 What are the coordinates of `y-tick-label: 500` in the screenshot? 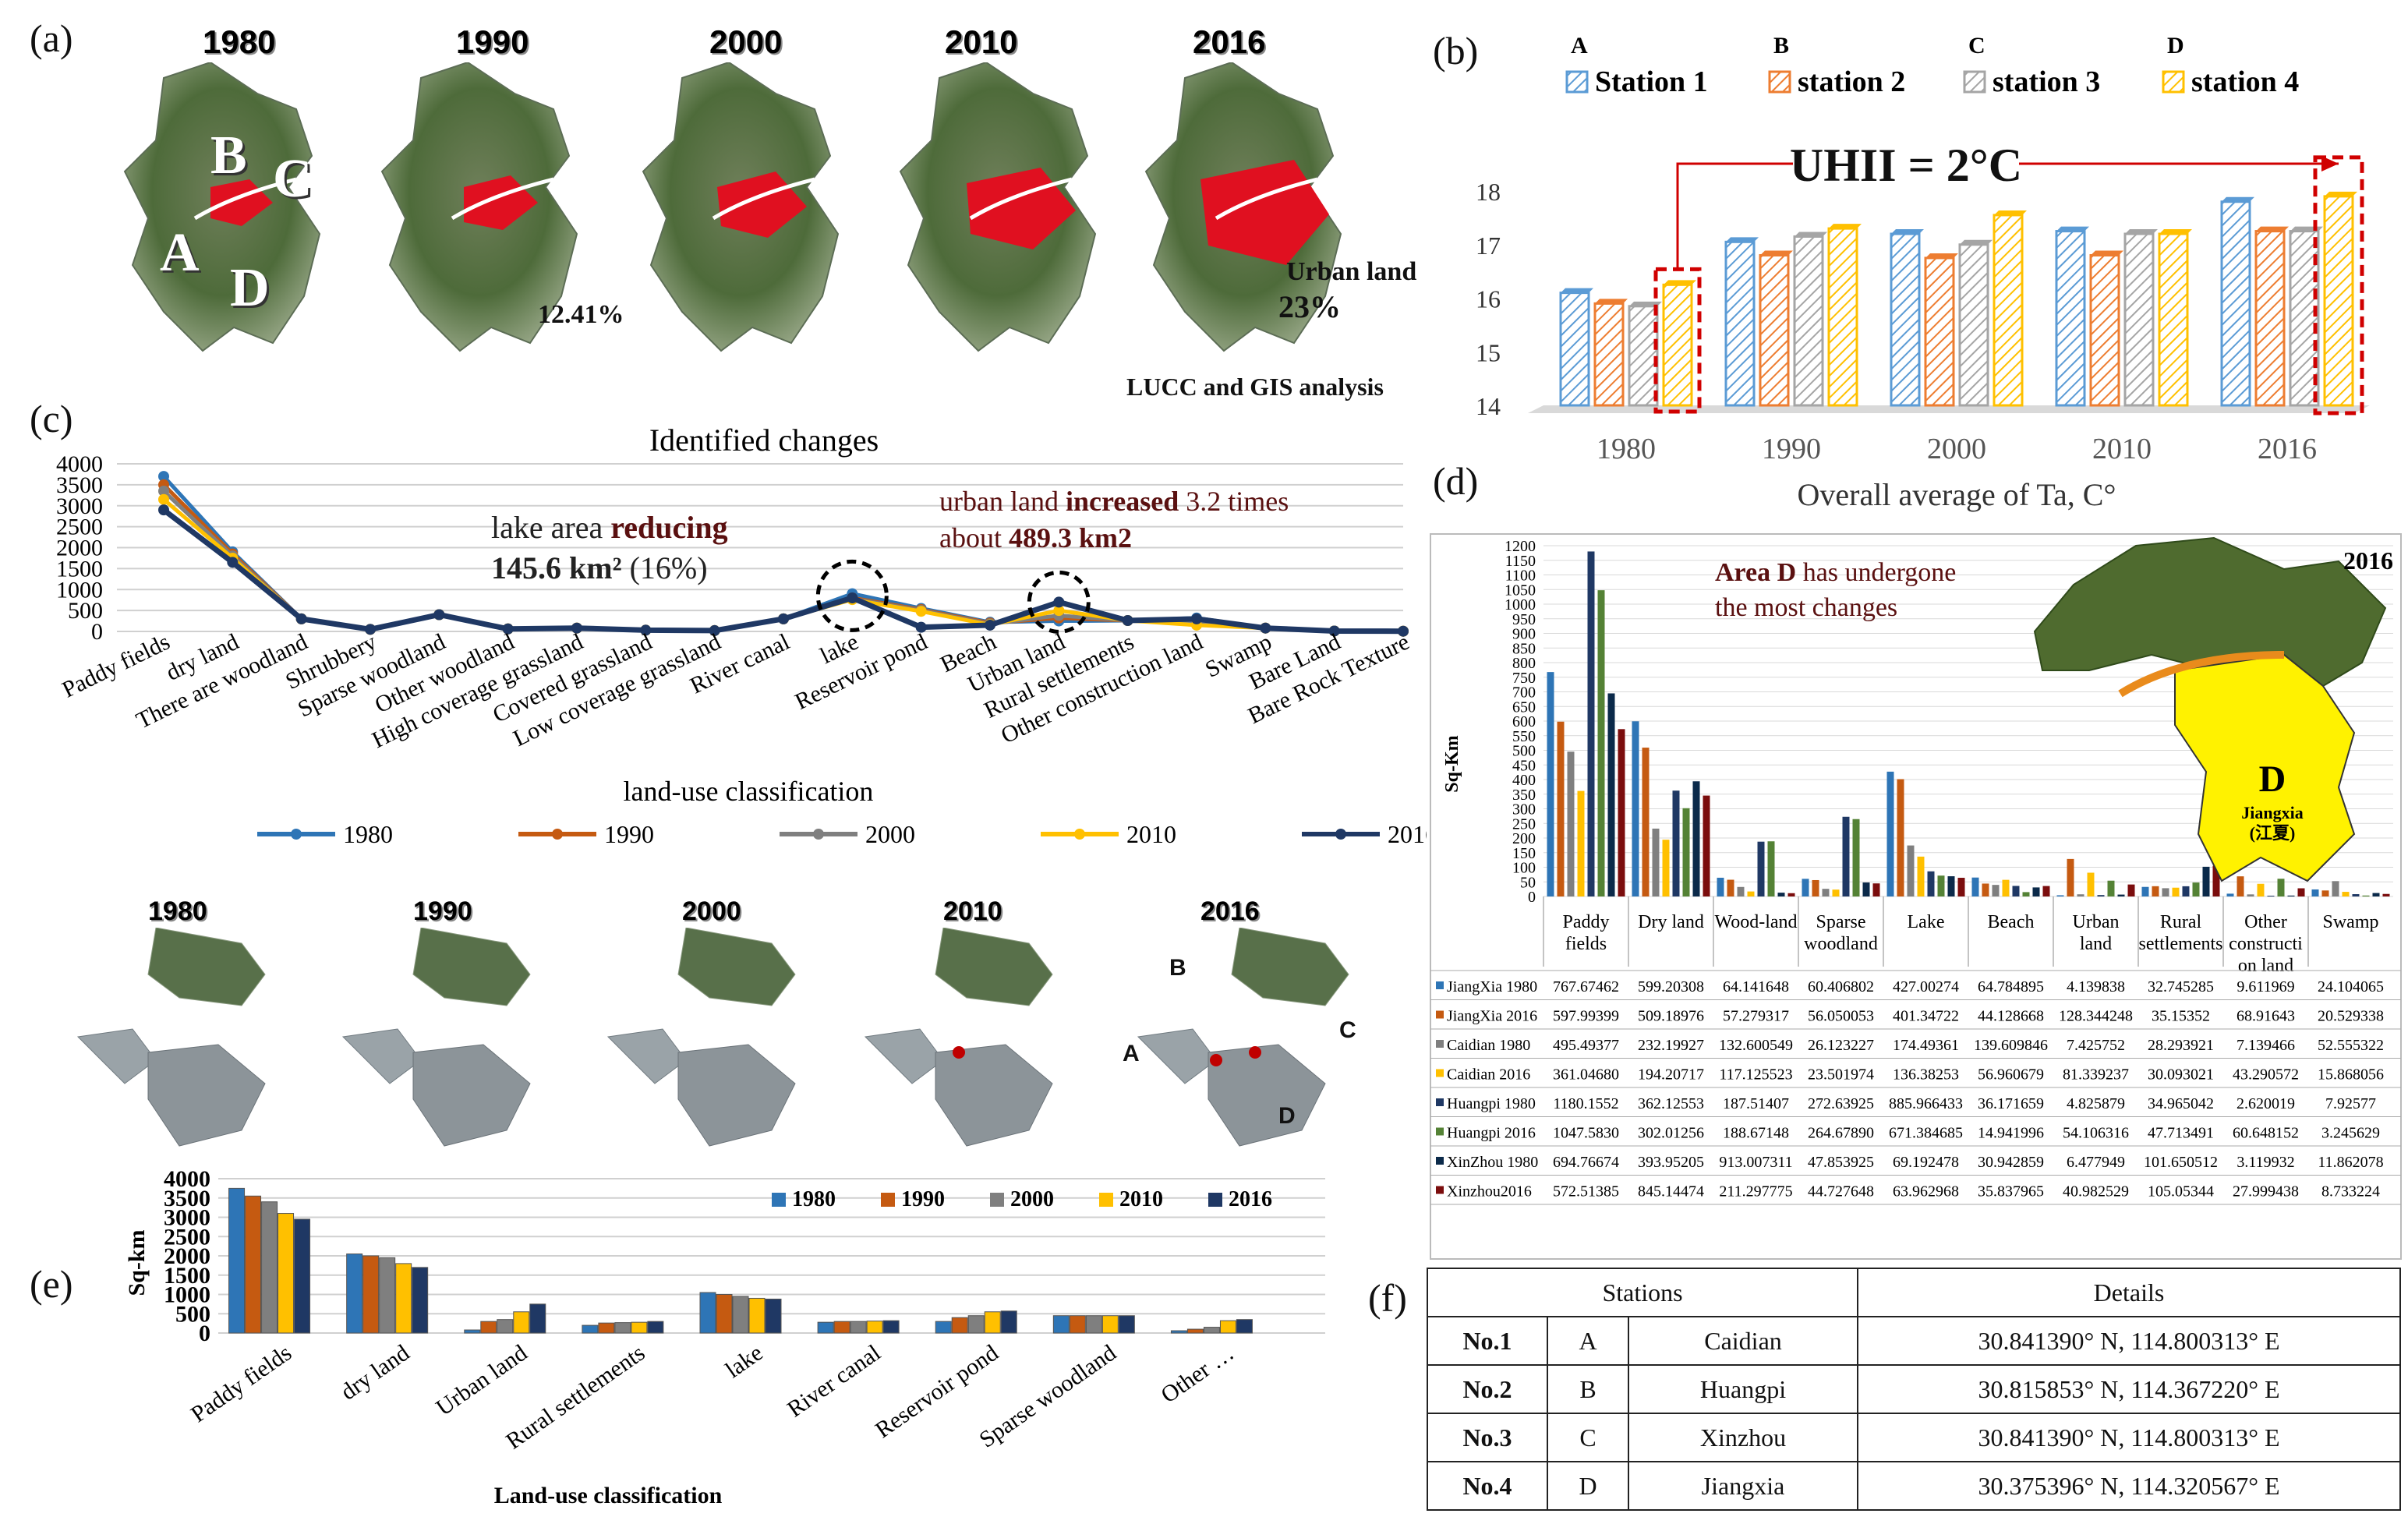 It's located at (1524, 751).